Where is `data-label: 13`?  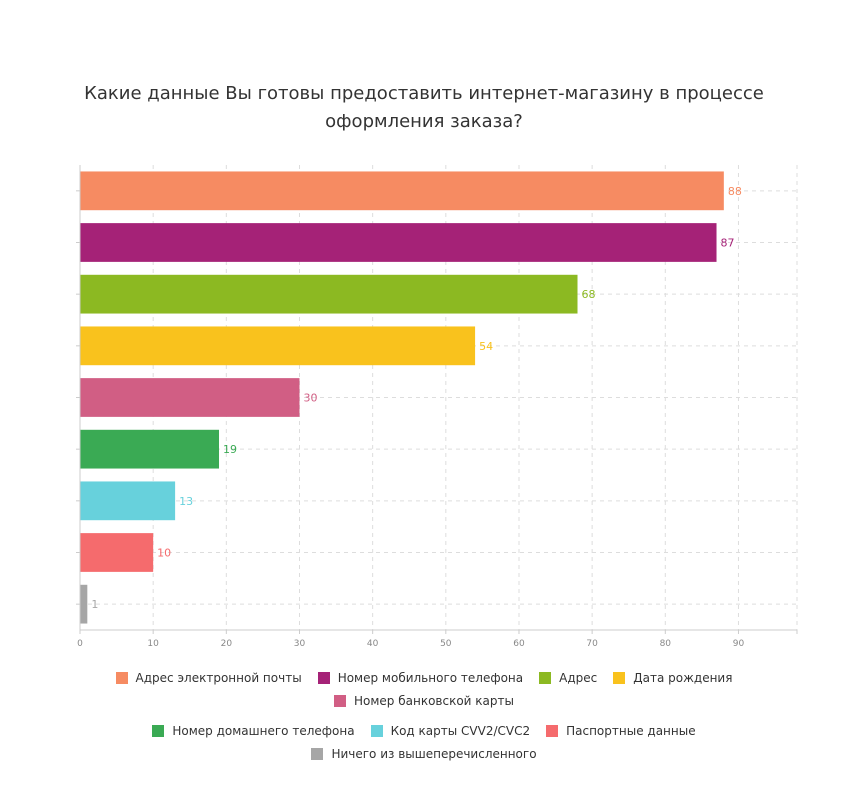
data-label: 13 is located at coordinates (186, 501).